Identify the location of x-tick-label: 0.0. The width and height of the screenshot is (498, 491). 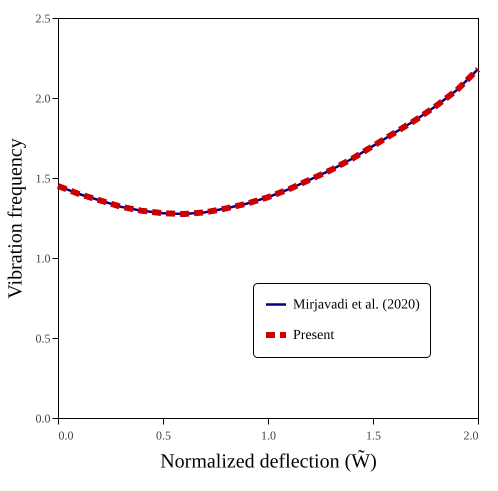
(66, 435).